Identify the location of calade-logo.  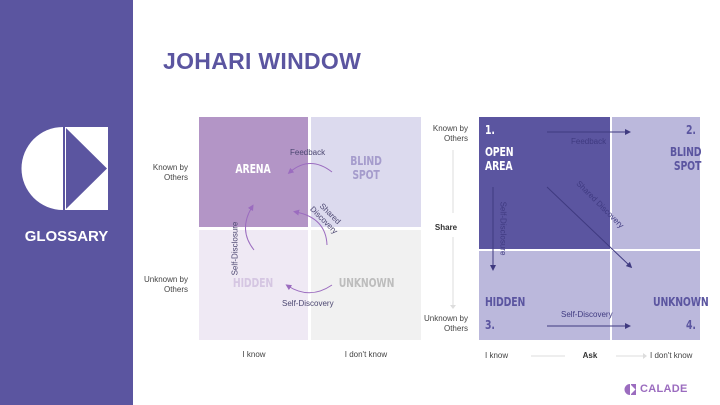
(64, 168).